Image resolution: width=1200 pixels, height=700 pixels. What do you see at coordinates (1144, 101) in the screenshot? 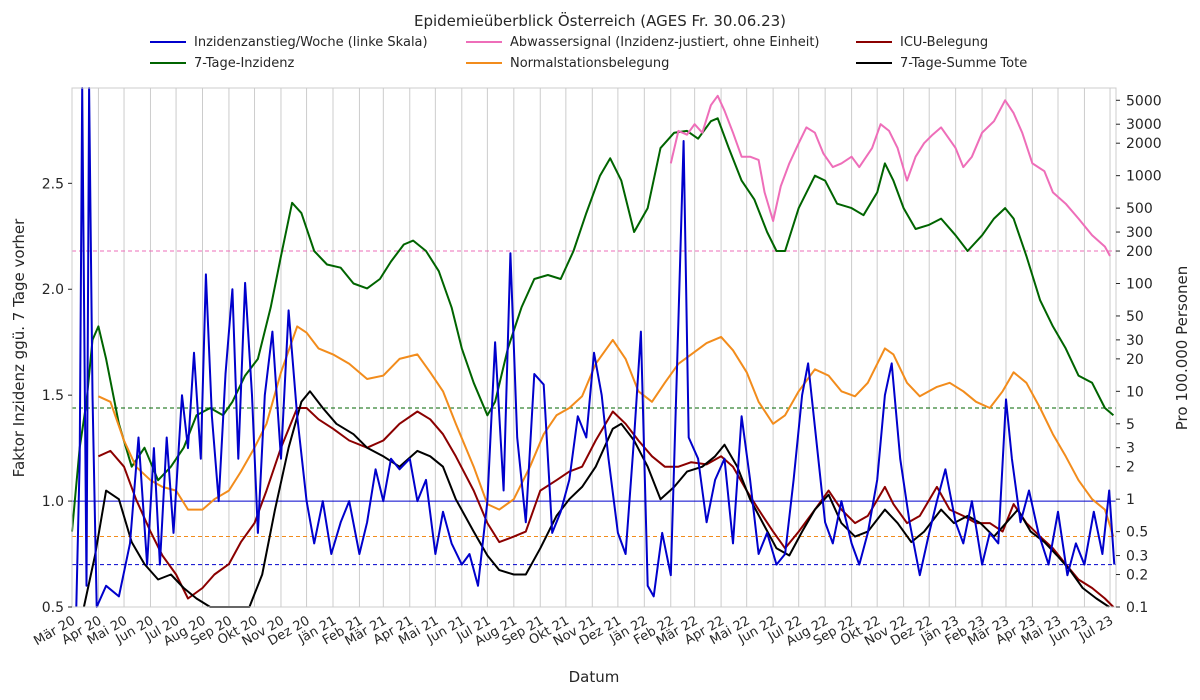
I see `y-right-tick-label: 5000` at bounding box center [1144, 101].